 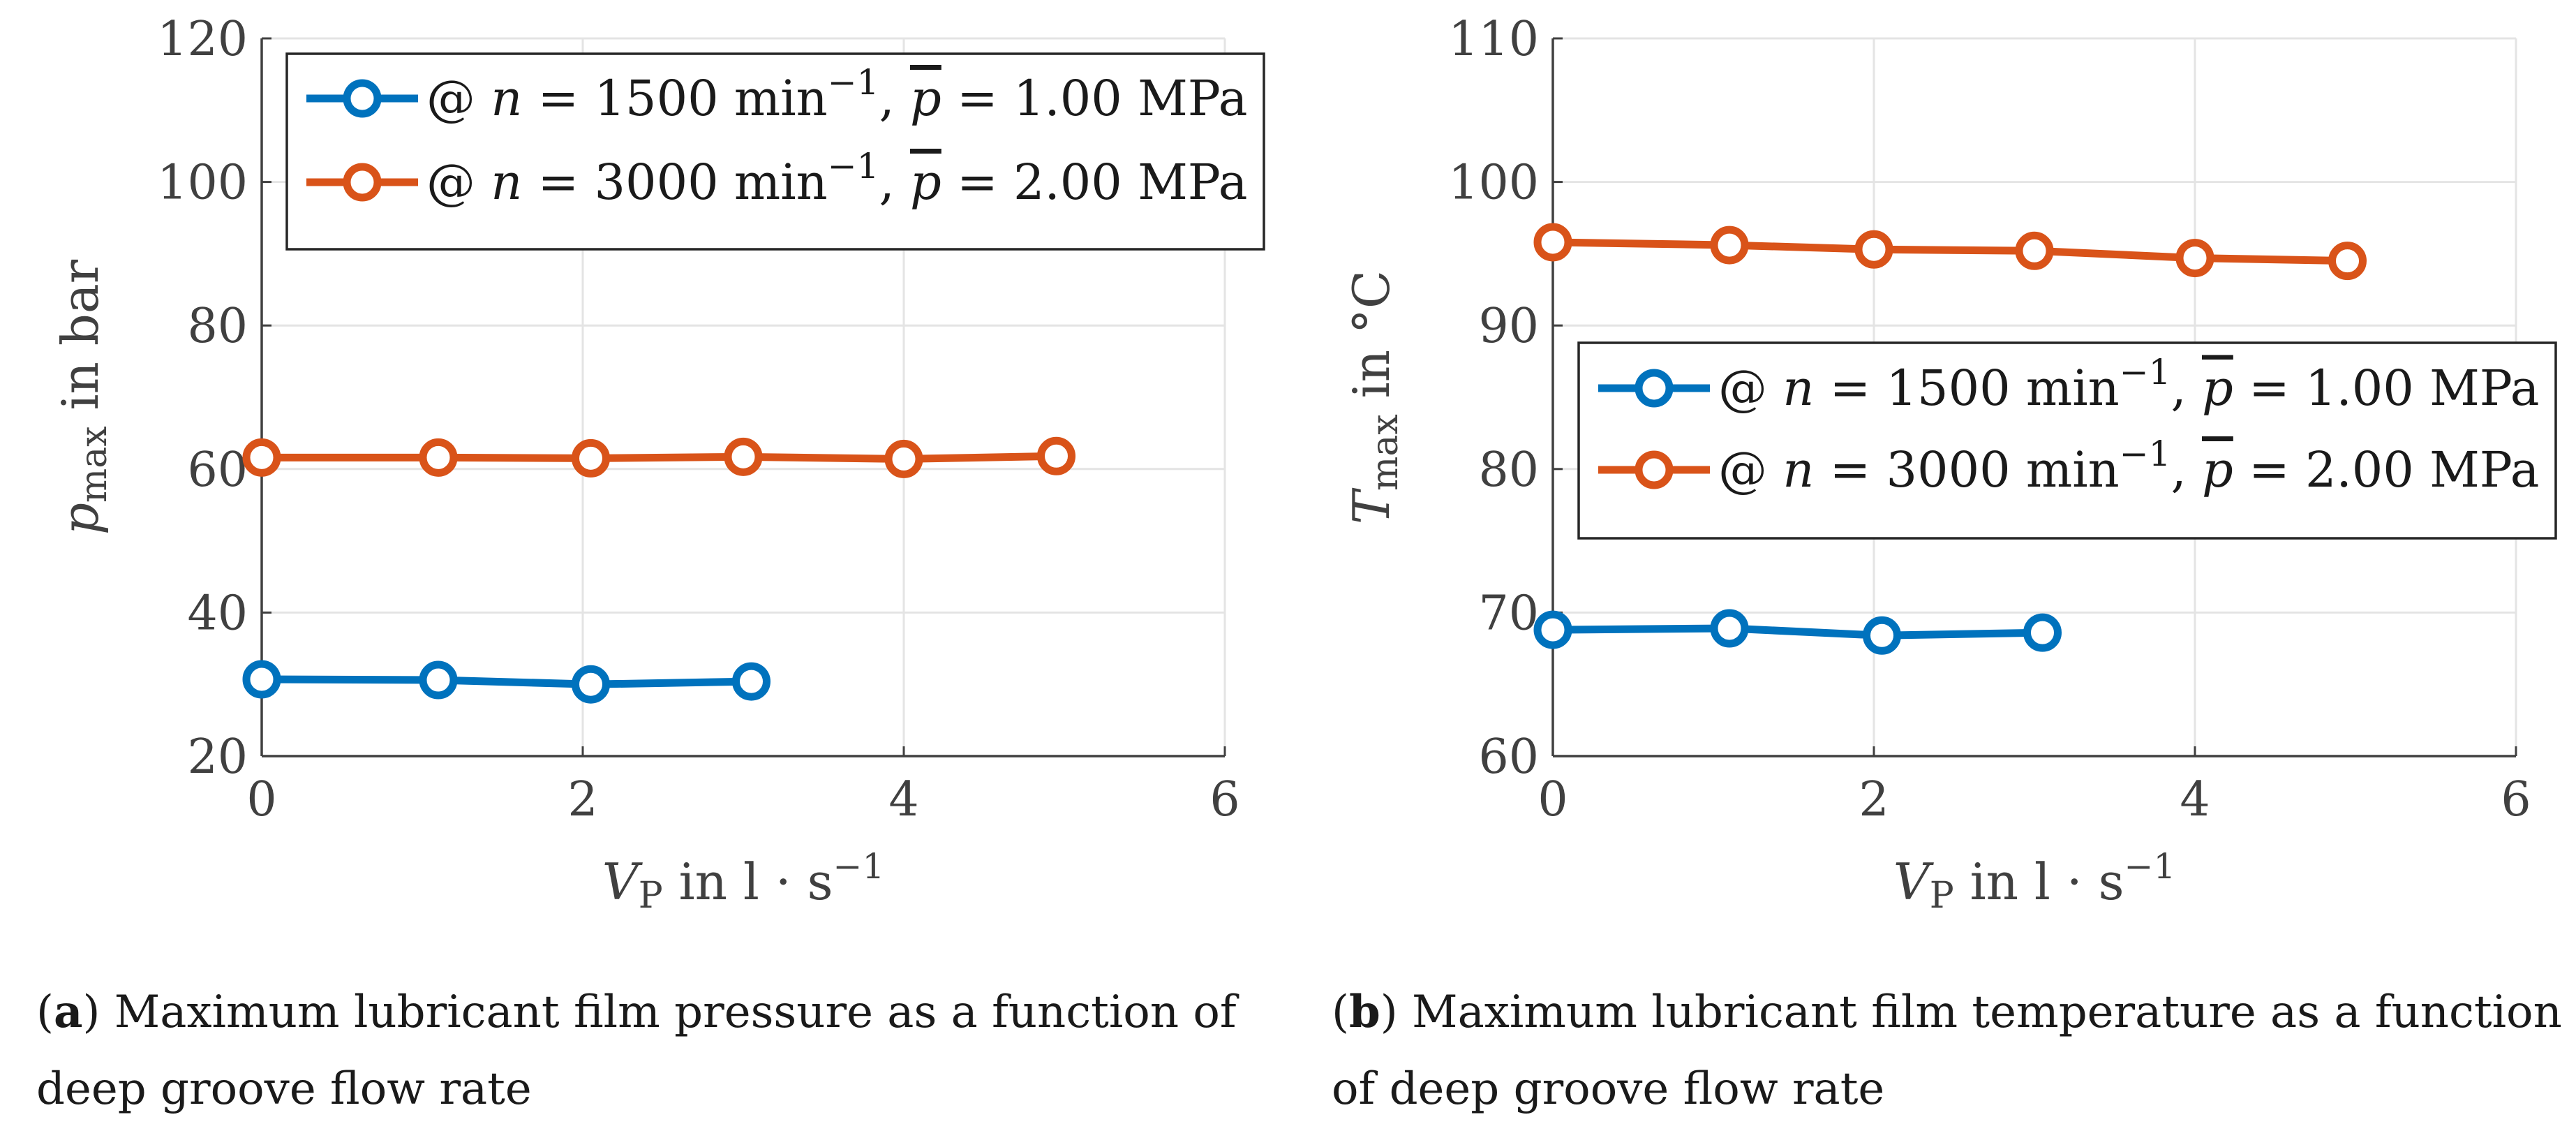 What do you see at coordinates (83, 397) in the screenshot?
I see `y-axis-label: pmax in bar` at bounding box center [83, 397].